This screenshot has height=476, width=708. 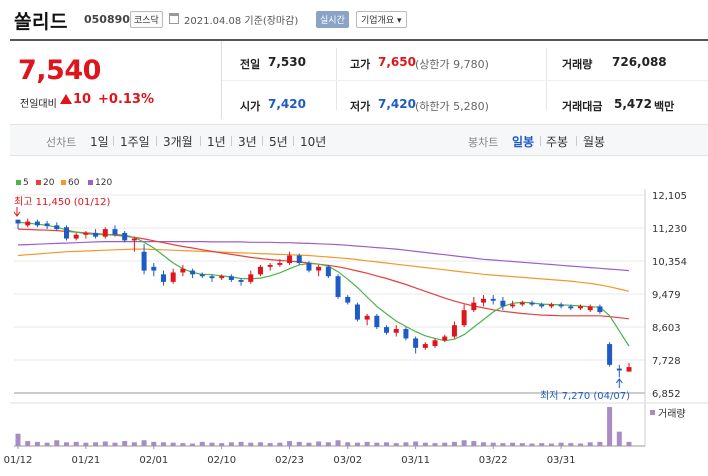 What do you see at coordinates (672, 414) in the screenshot?
I see `volume-label: 거래량` at bounding box center [672, 414].